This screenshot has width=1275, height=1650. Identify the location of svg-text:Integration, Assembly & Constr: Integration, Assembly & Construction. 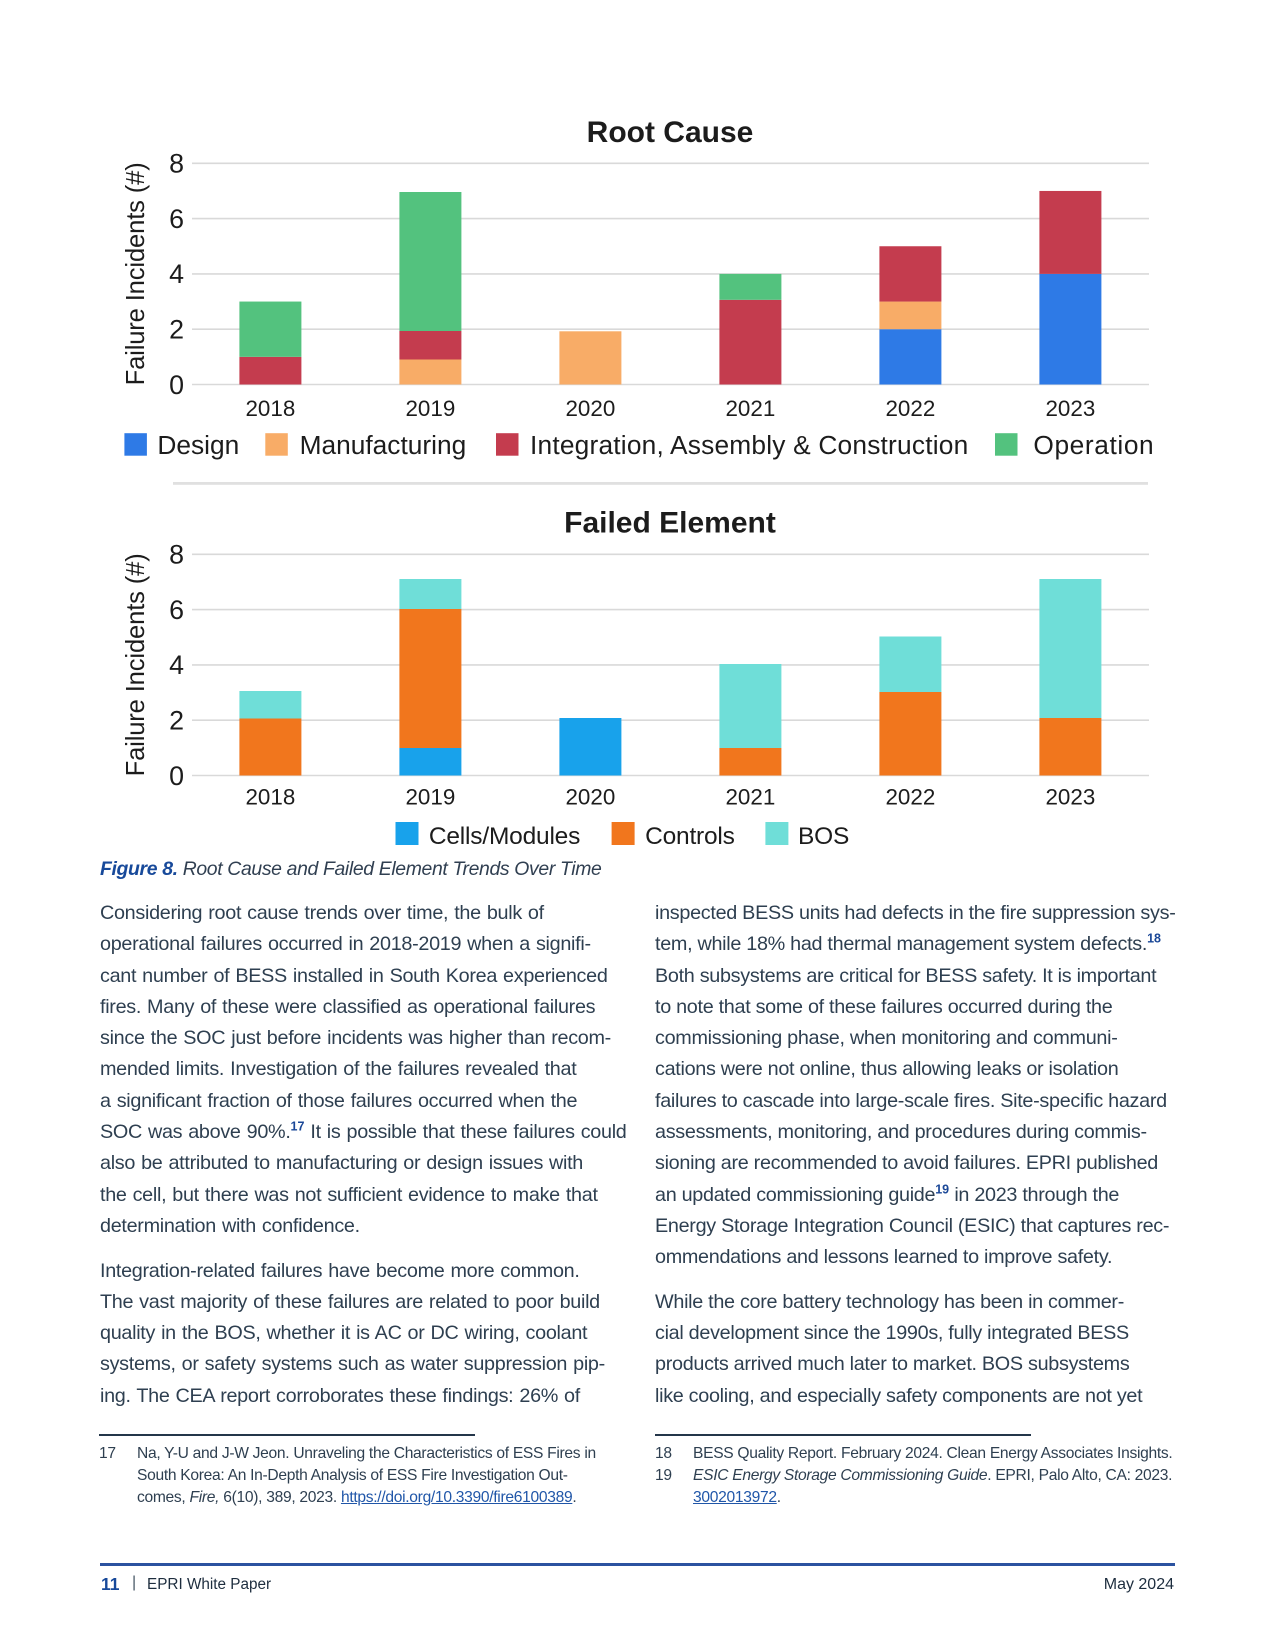
(749, 445).